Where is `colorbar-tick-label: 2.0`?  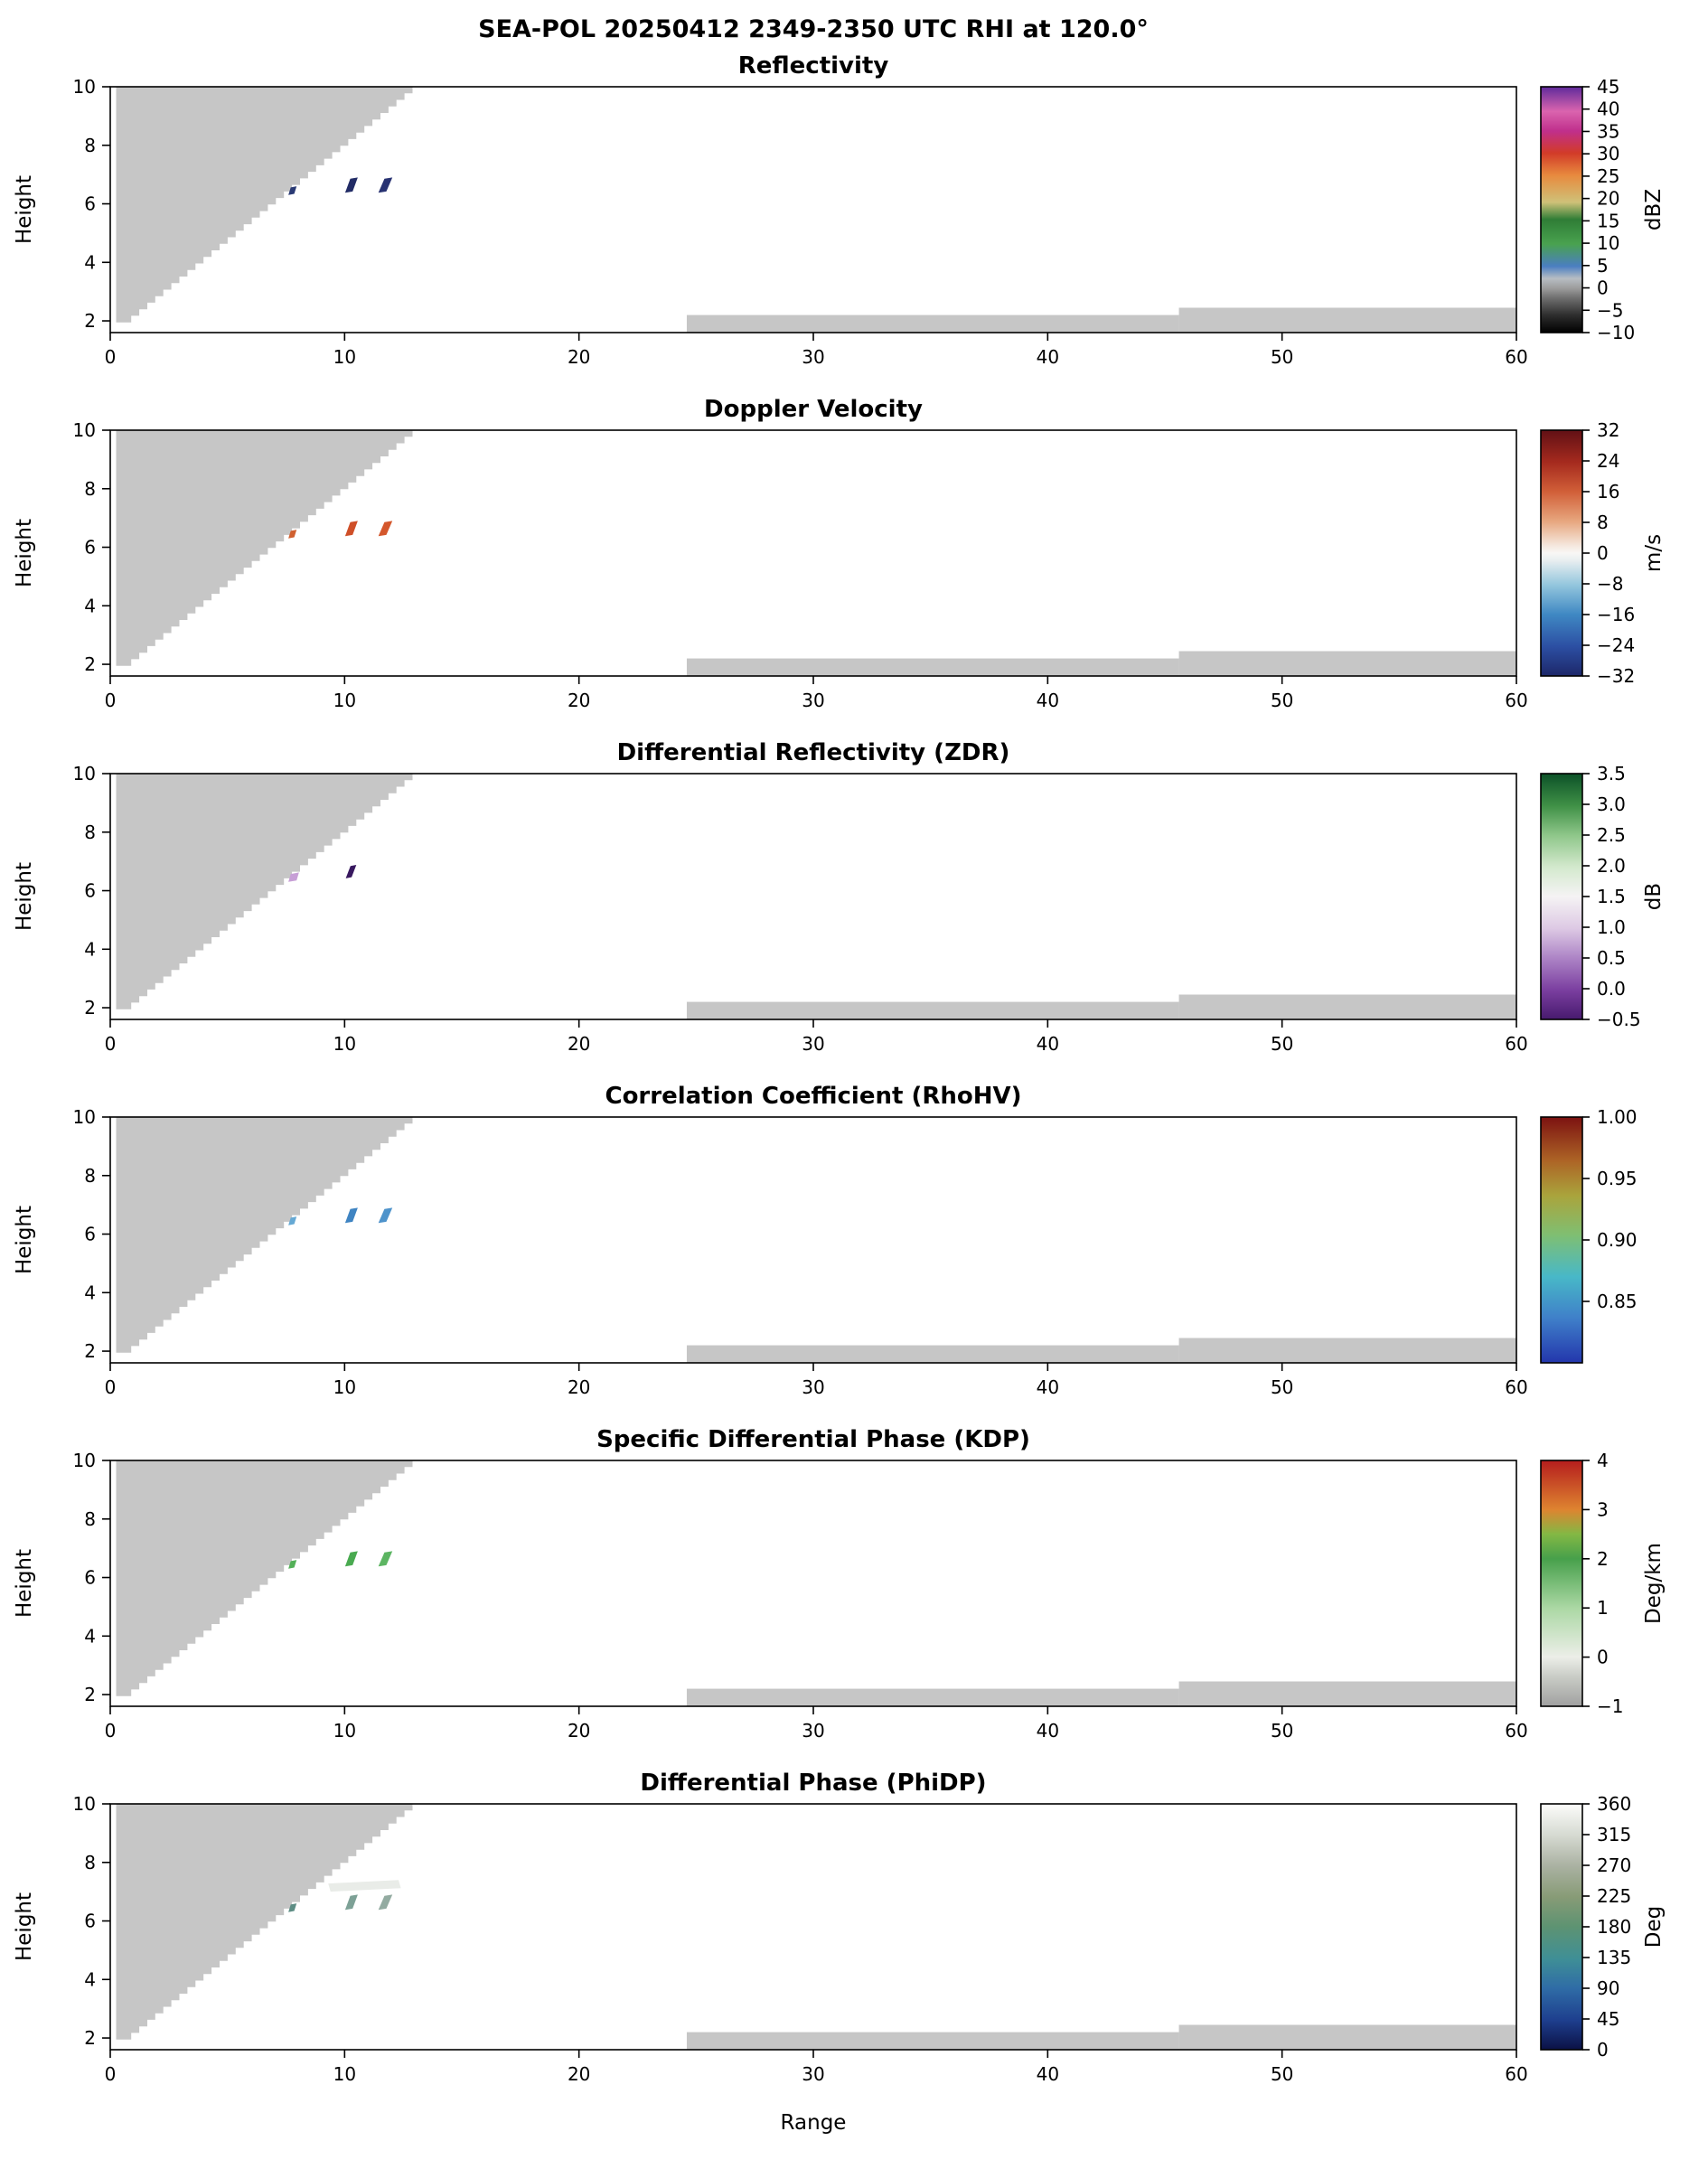 colorbar-tick-label: 2.0 is located at coordinates (1611, 866).